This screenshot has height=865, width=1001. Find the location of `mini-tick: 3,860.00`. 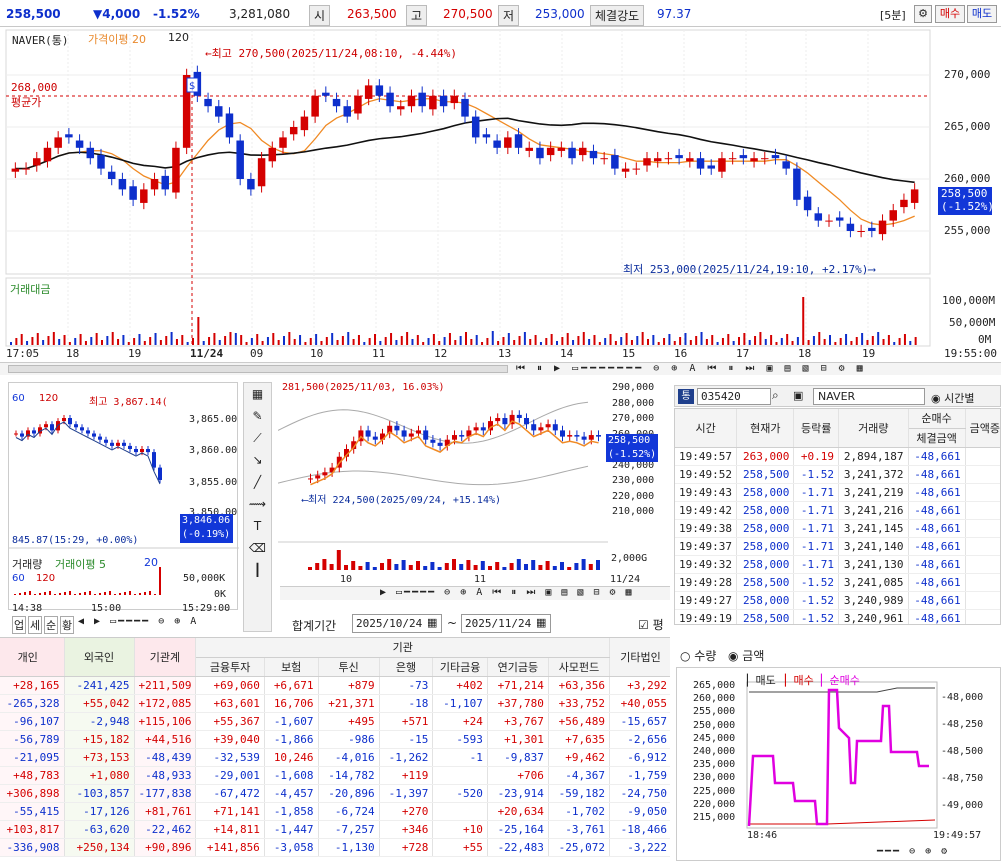

mini-tick: 3,860.00 is located at coordinates (213, 450).